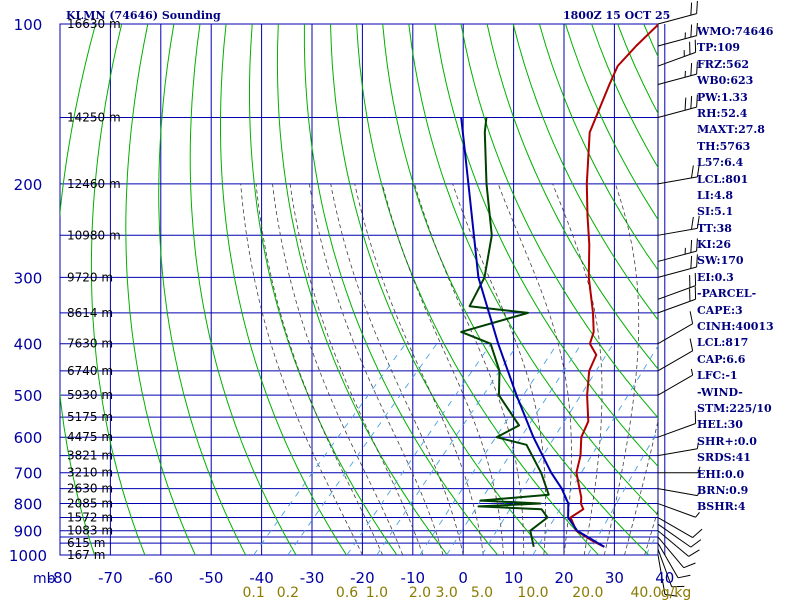 The image size is (800, 600). What do you see at coordinates (715, 277) in the screenshot?
I see `sounding-index: EI:0.3` at bounding box center [715, 277].